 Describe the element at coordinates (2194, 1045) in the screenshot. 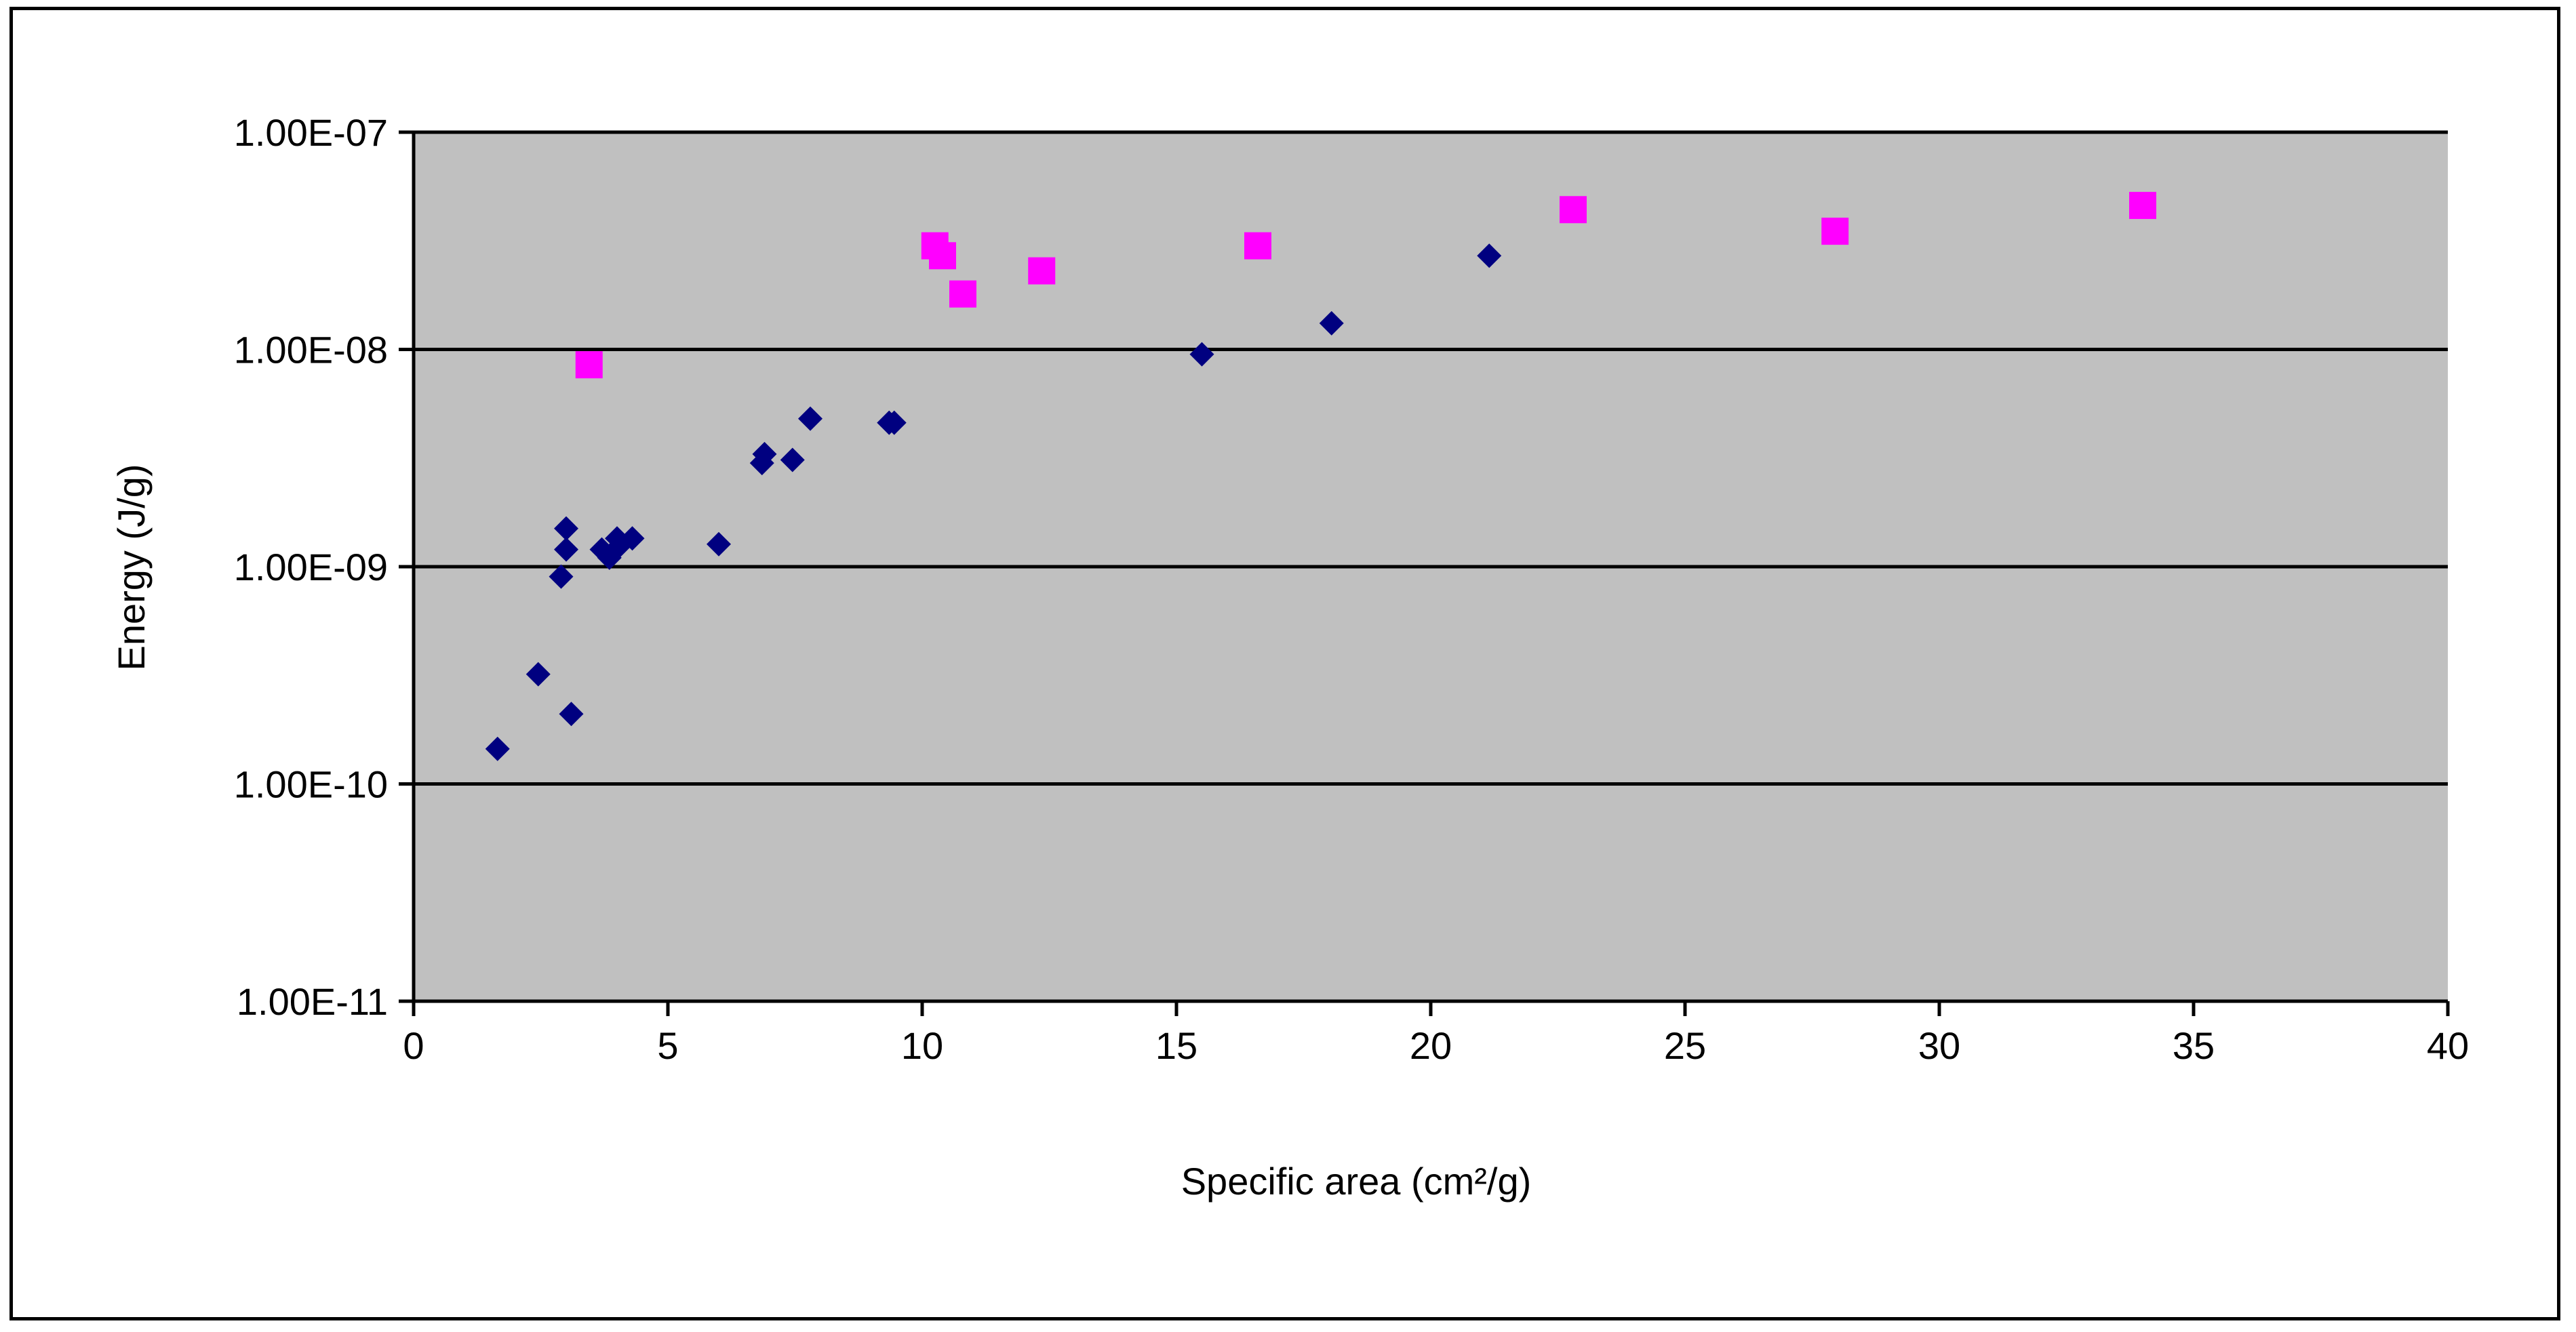

I see `x-tick-label: 35` at that location.